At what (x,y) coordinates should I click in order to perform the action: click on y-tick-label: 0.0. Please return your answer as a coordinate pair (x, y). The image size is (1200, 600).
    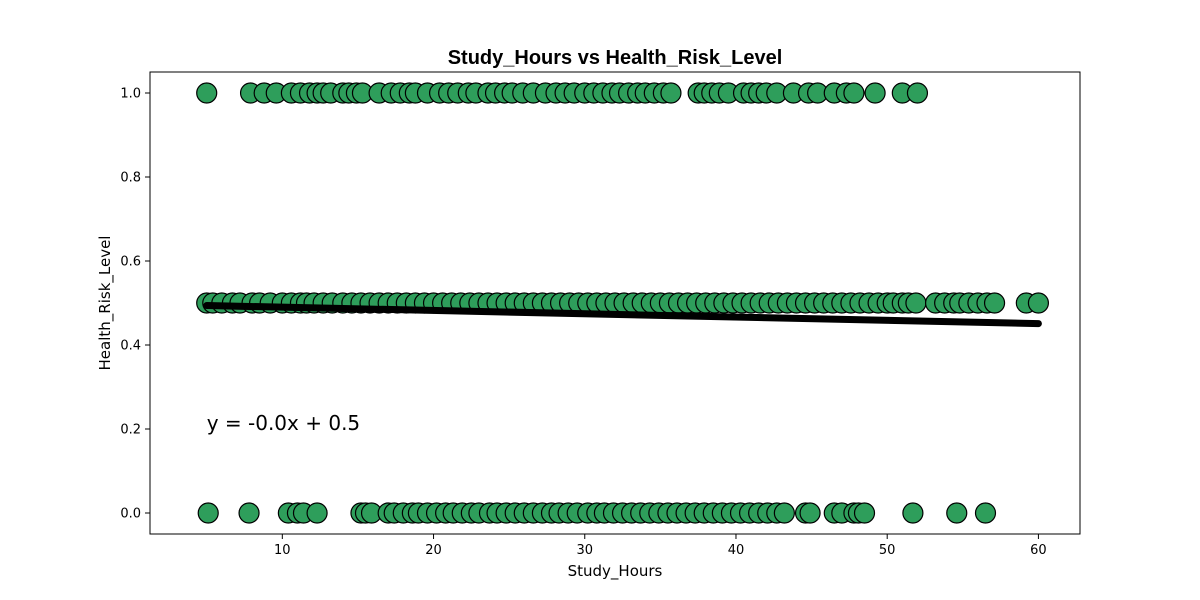
    Looking at the image, I should click on (130, 514).